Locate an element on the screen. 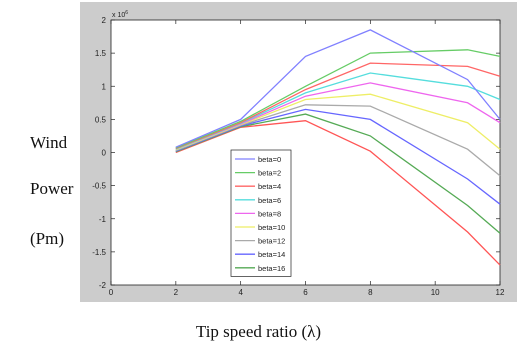 The image size is (517, 356). x-tick-label: 0 is located at coordinates (111, 292).